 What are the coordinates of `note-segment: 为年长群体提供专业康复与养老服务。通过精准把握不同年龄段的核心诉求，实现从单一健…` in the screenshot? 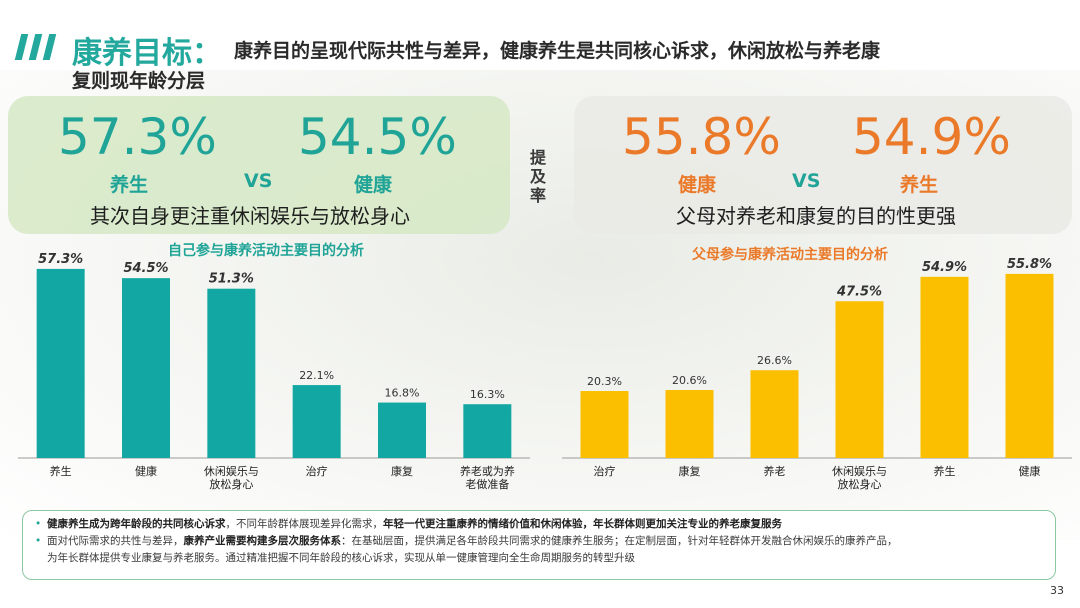 It's located at (341, 558).